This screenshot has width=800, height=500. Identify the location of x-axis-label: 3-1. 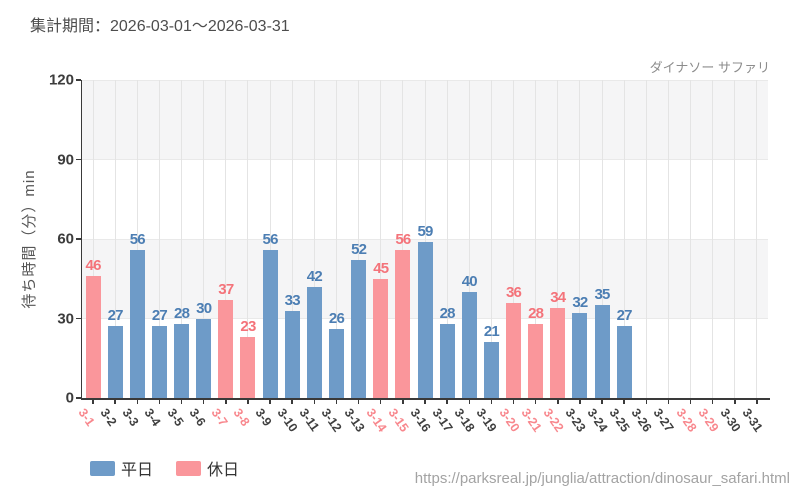
(86, 417).